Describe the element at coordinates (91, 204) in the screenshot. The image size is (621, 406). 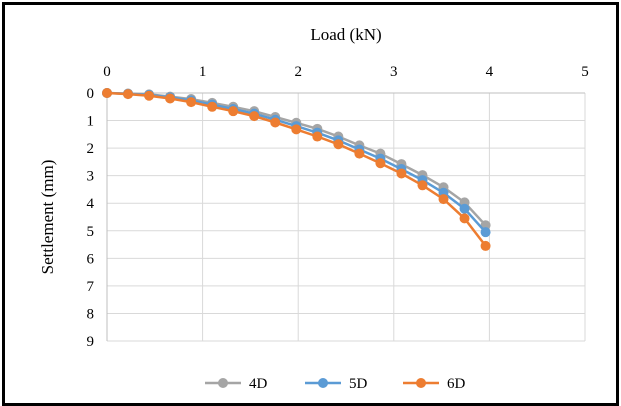
I see `y-tick-label: 4` at that location.